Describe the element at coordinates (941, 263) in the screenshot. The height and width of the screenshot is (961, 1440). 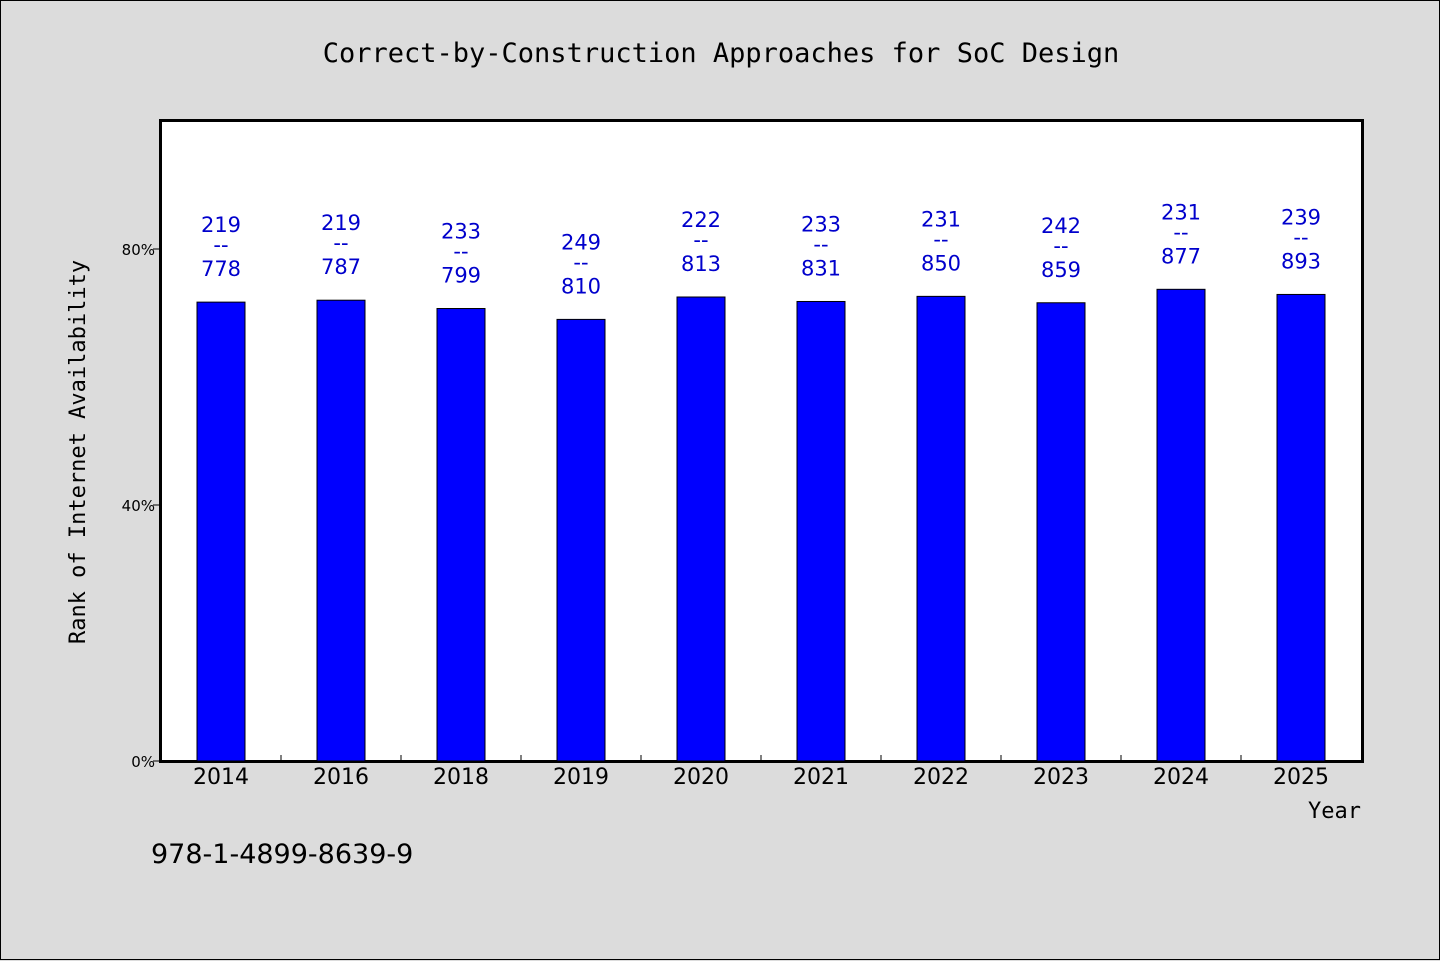
I see `data-label-bottom: 850` at that location.